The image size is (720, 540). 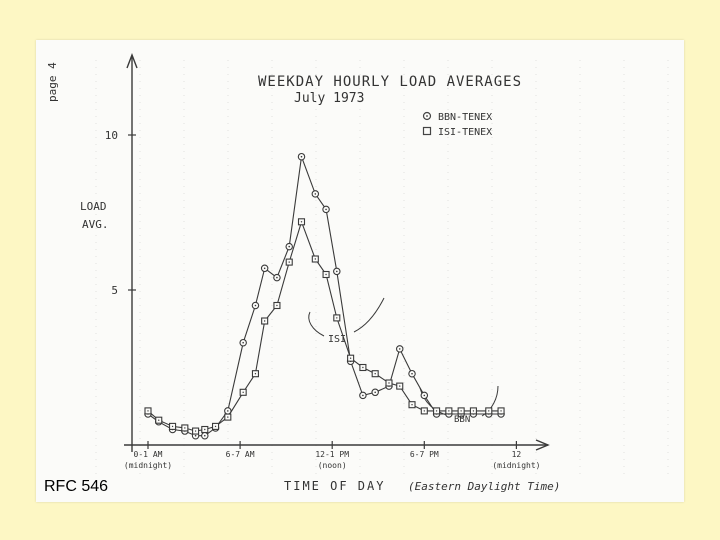 What do you see at coordinates (329, 98) in the screenshot?
I see `chart-subtitle: July 1973` at bounding box center [329, 98].